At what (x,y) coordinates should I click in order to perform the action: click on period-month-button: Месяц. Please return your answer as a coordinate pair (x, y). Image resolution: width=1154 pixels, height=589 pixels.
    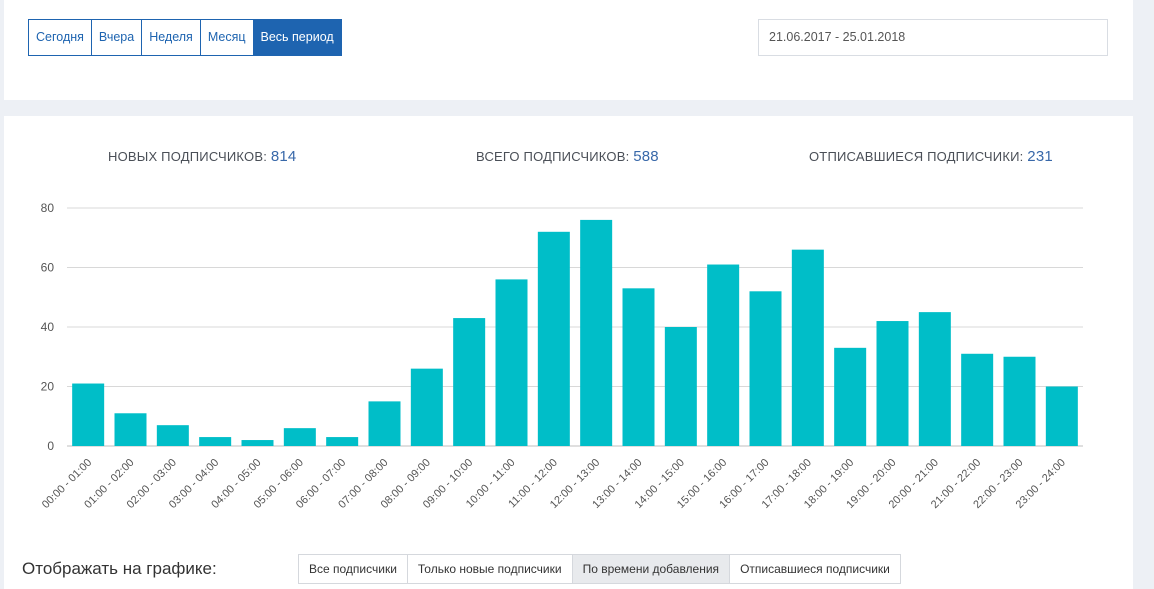
    Looking at the image, I should click on (227, 37).